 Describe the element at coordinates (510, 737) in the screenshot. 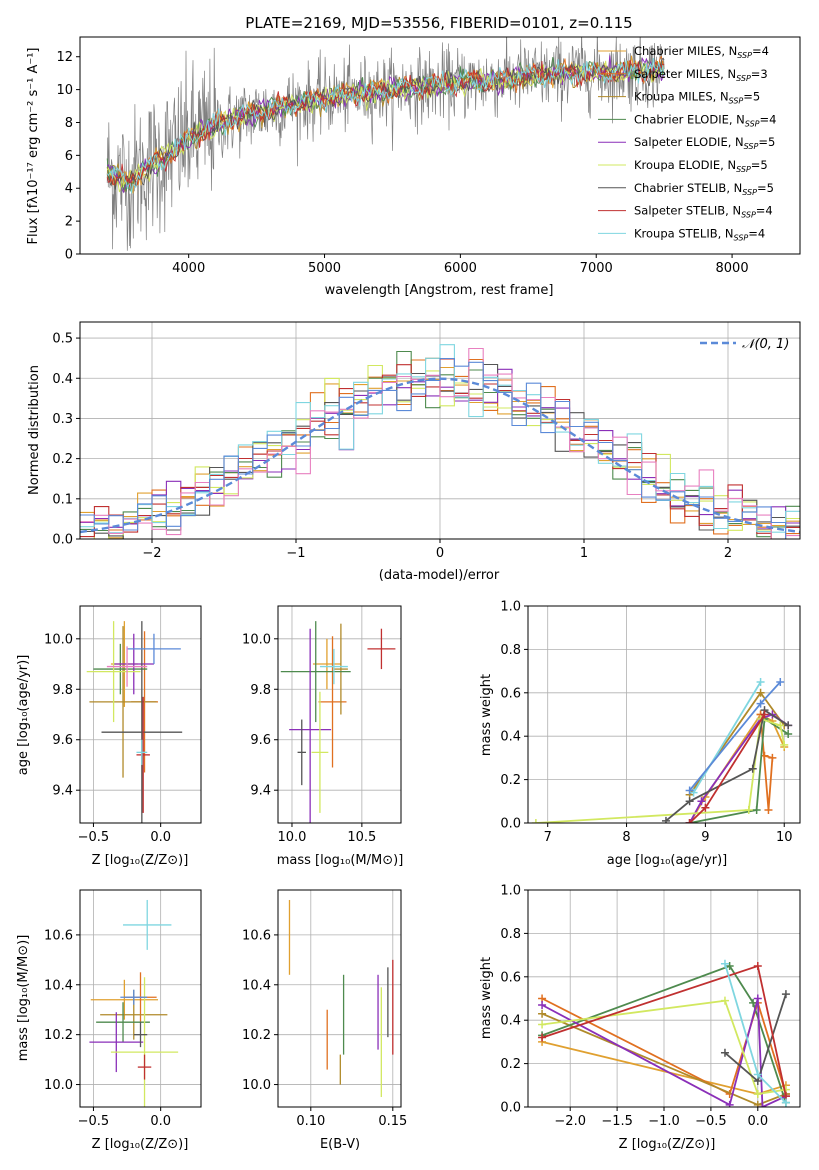

I see `mwAge-ytick-label: 0.4` at that location.